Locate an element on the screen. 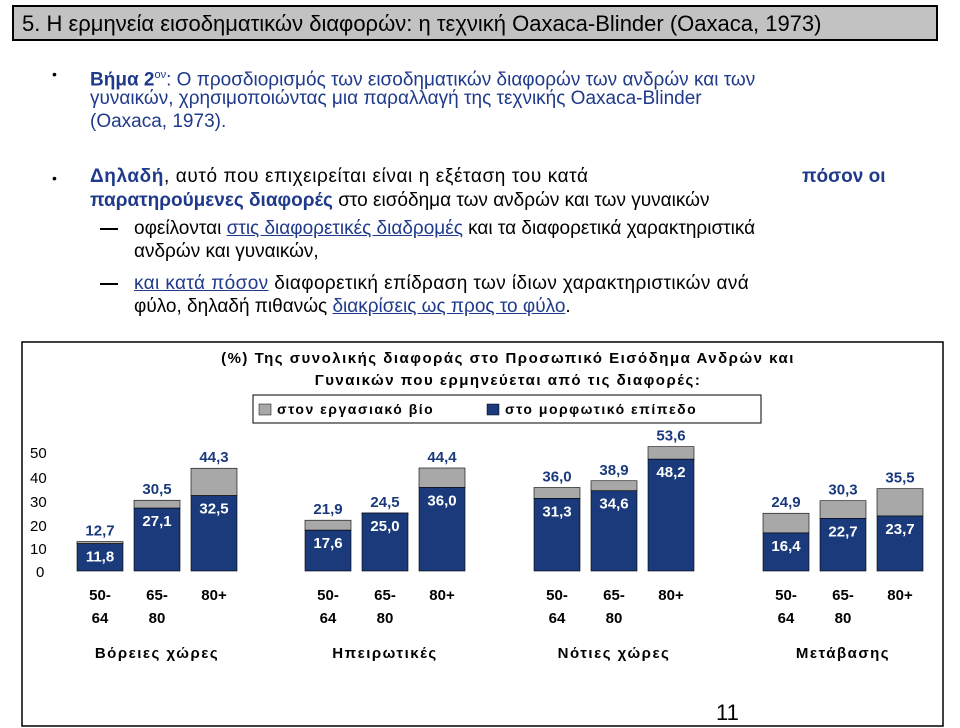  y-tick: 40 is located at coordinates (38, 478).